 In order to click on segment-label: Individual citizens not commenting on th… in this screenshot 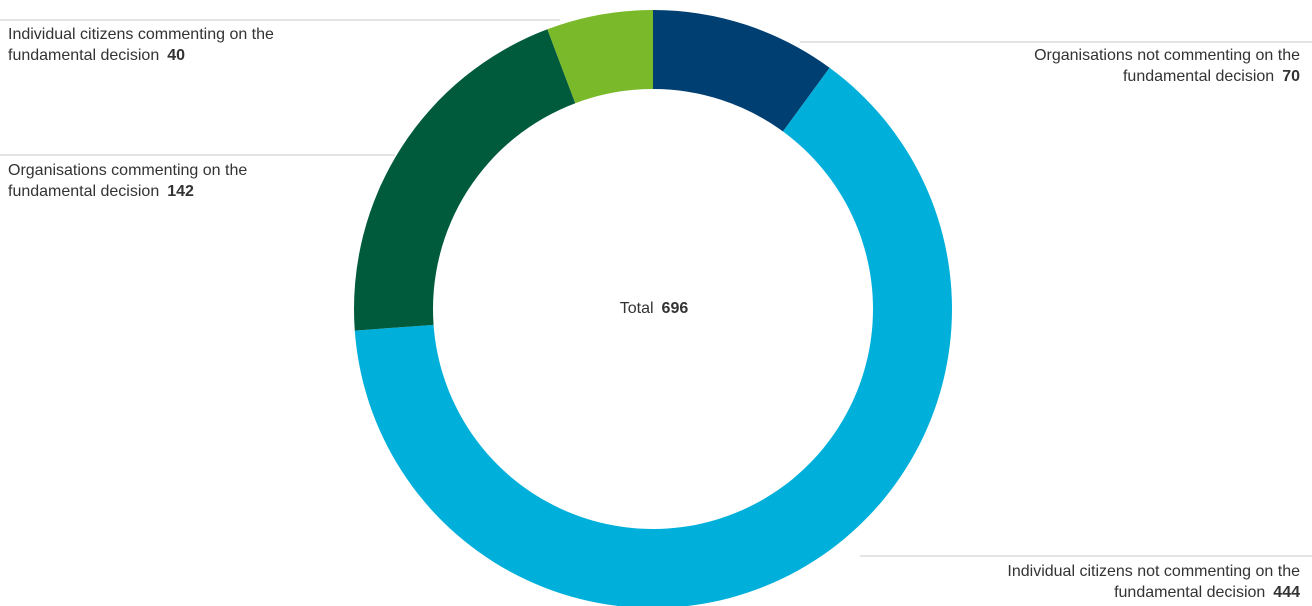, I will do `click(1140, 582)`.